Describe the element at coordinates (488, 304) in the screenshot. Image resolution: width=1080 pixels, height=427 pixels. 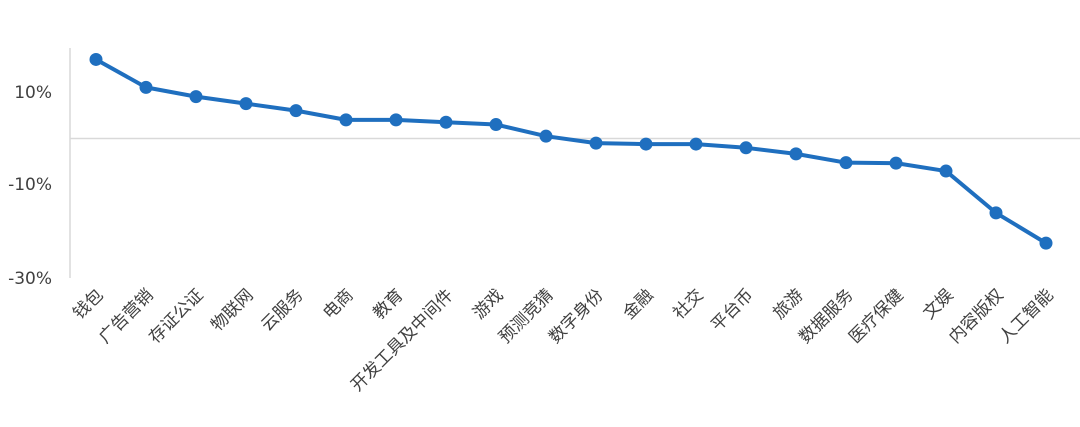
I see `x-category-label: 游戏` at that location.